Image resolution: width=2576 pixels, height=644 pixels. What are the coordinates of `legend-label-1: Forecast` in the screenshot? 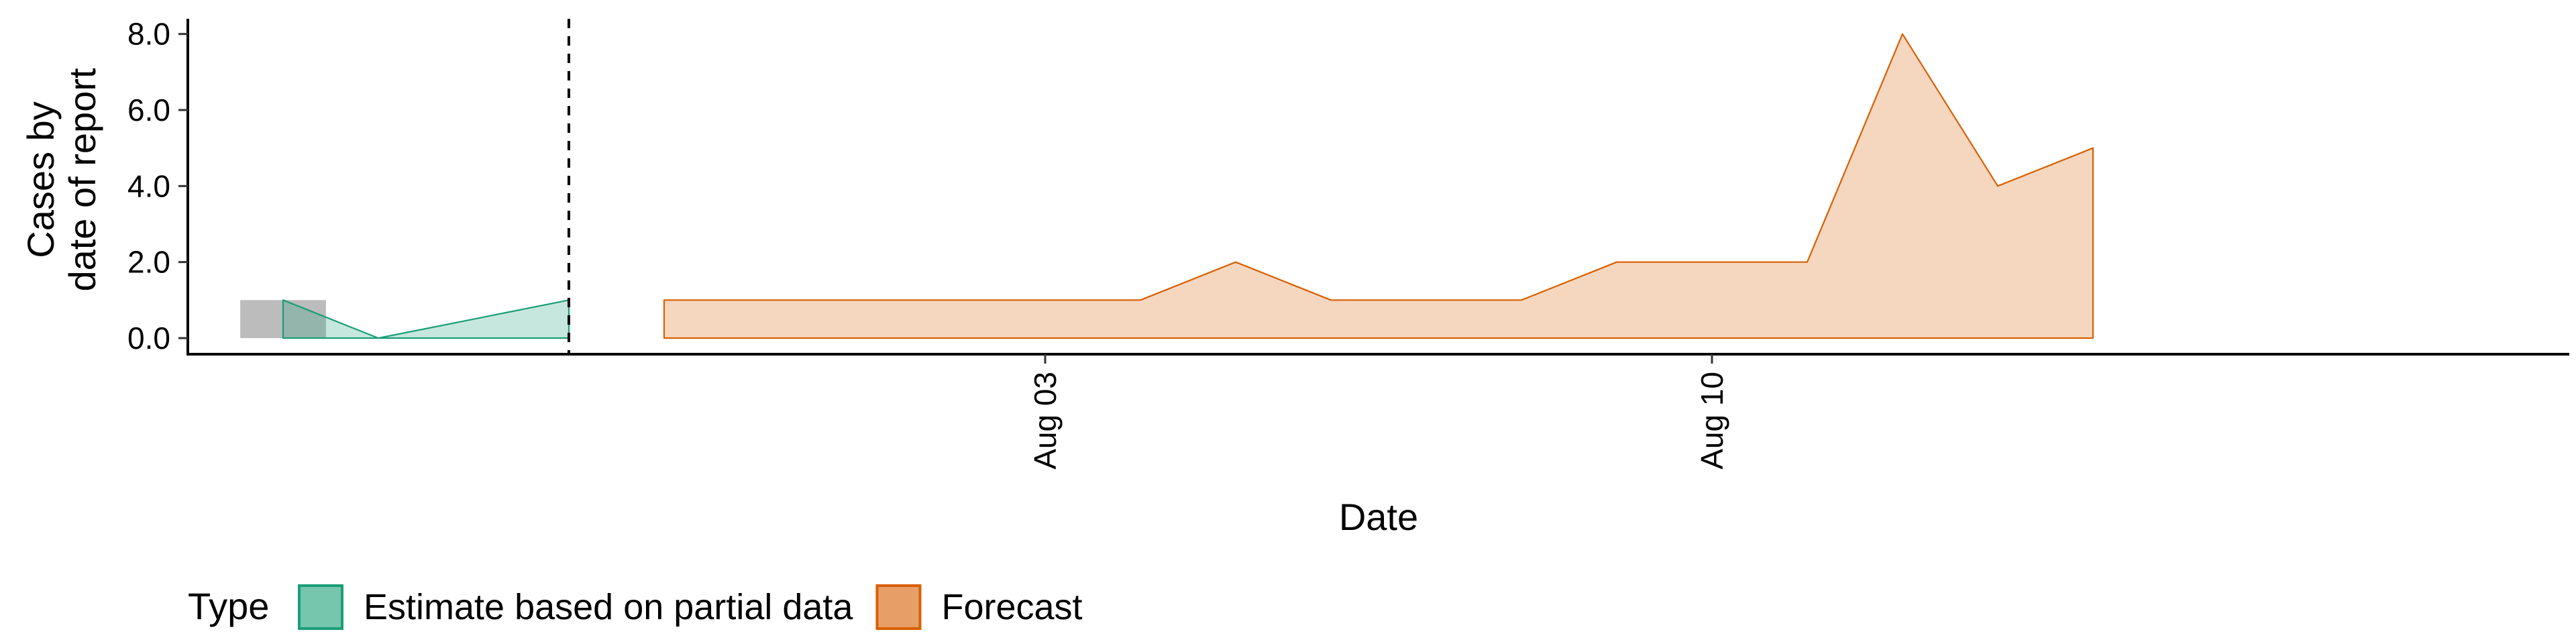 It's located at (1011, 607).